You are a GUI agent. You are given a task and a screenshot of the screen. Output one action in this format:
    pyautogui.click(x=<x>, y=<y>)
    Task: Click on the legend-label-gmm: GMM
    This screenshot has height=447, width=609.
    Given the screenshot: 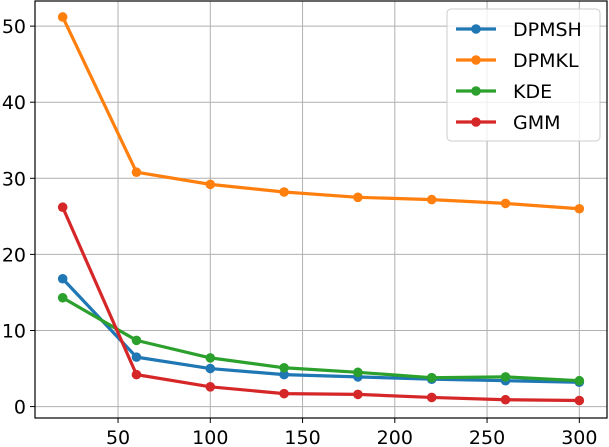 What is the action you would take?
    pyautogui.click(x=537, y=123)
    